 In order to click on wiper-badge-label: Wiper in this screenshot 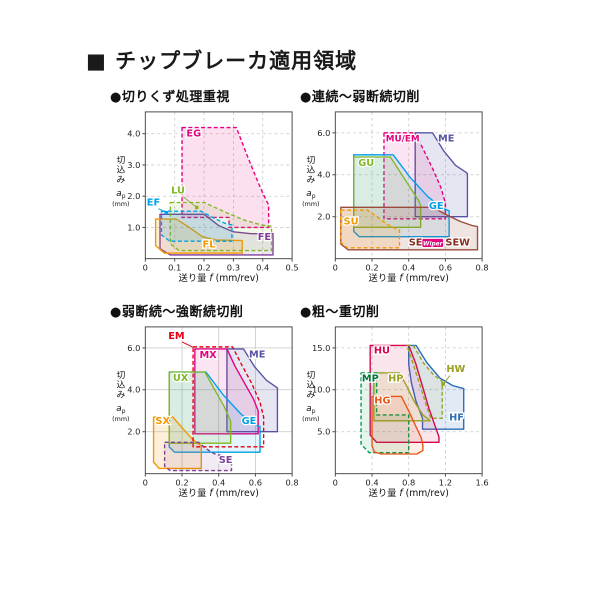, I will do `click(433, 244)`.